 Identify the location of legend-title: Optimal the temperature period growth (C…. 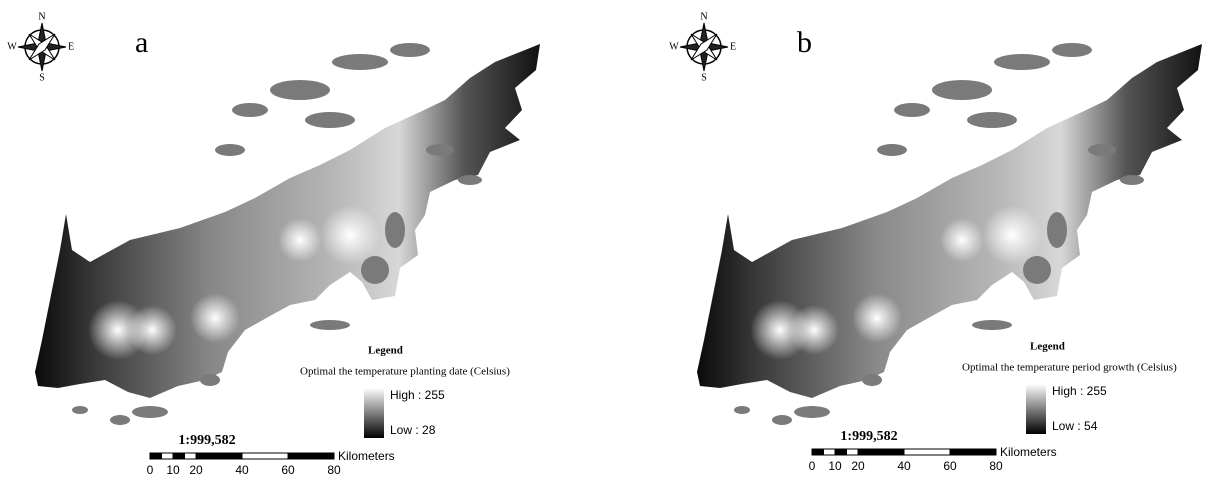
(1069, 368).